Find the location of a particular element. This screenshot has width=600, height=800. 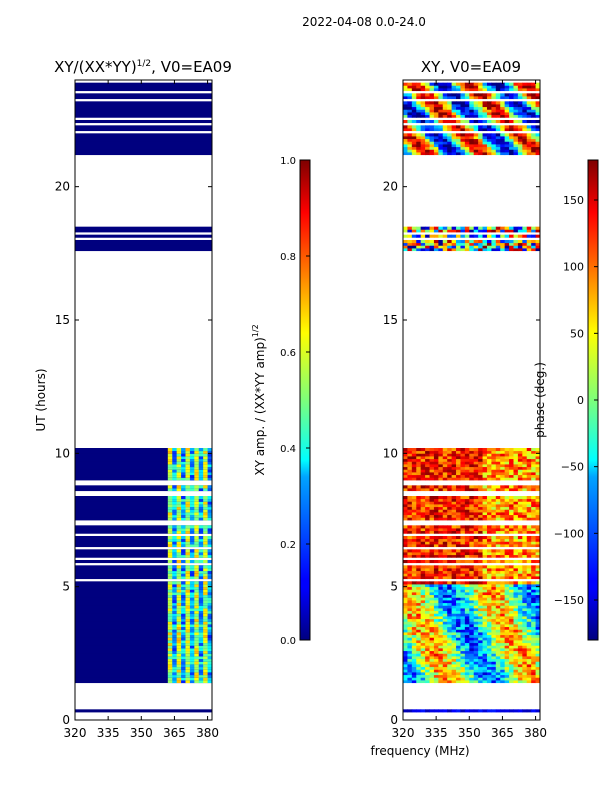

suptitle: 2022-04-08 0.0-24.0 is located at coordinates (364, 22).